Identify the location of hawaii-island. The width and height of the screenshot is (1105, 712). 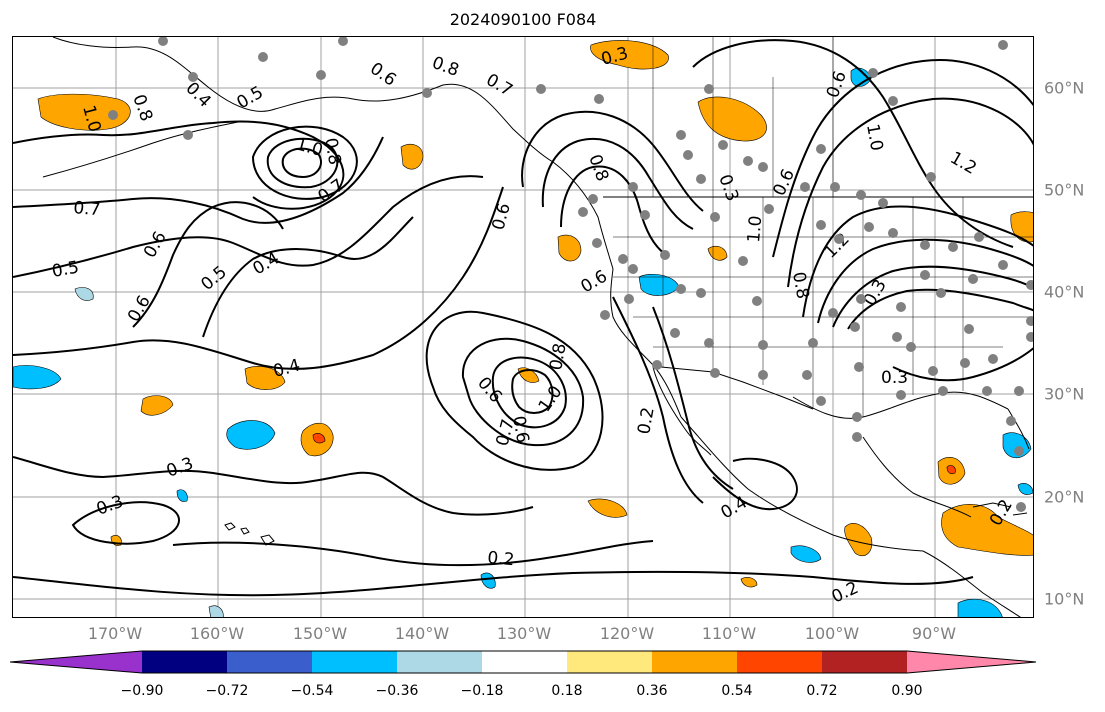
(230, 526).